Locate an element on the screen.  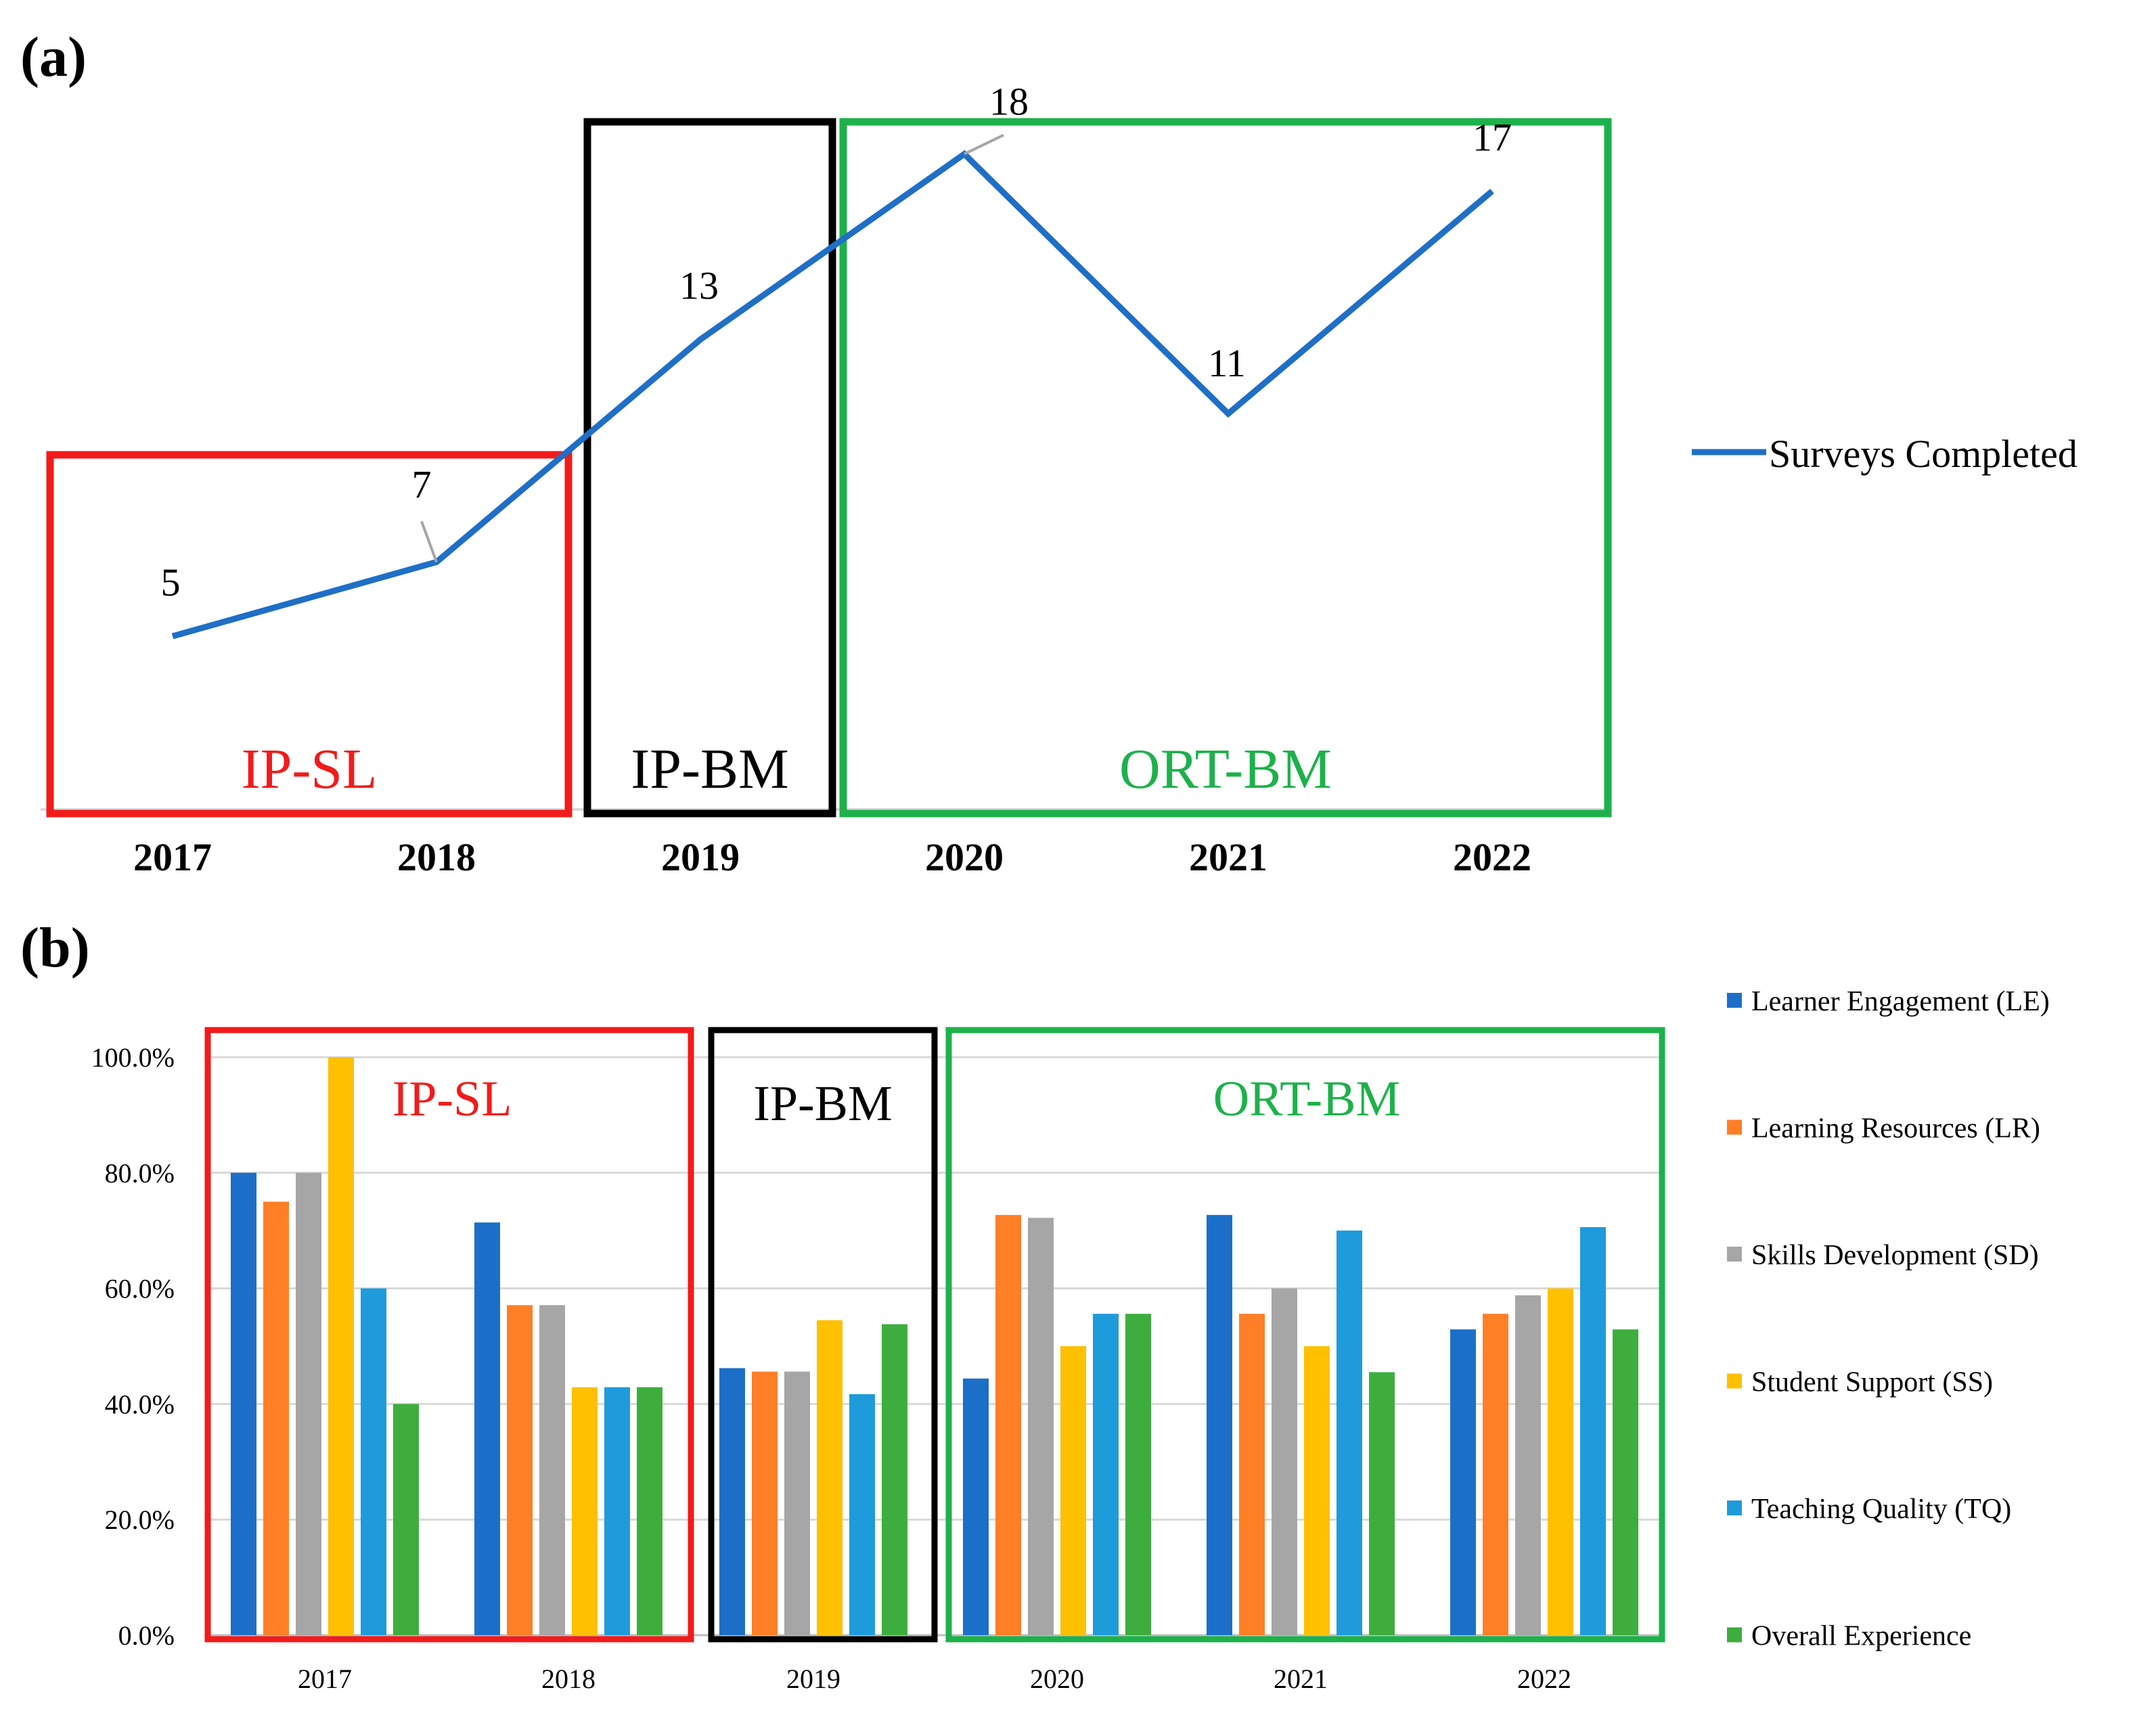
bar-2018-skills-development-sd is located at coordinates (552, 1470).